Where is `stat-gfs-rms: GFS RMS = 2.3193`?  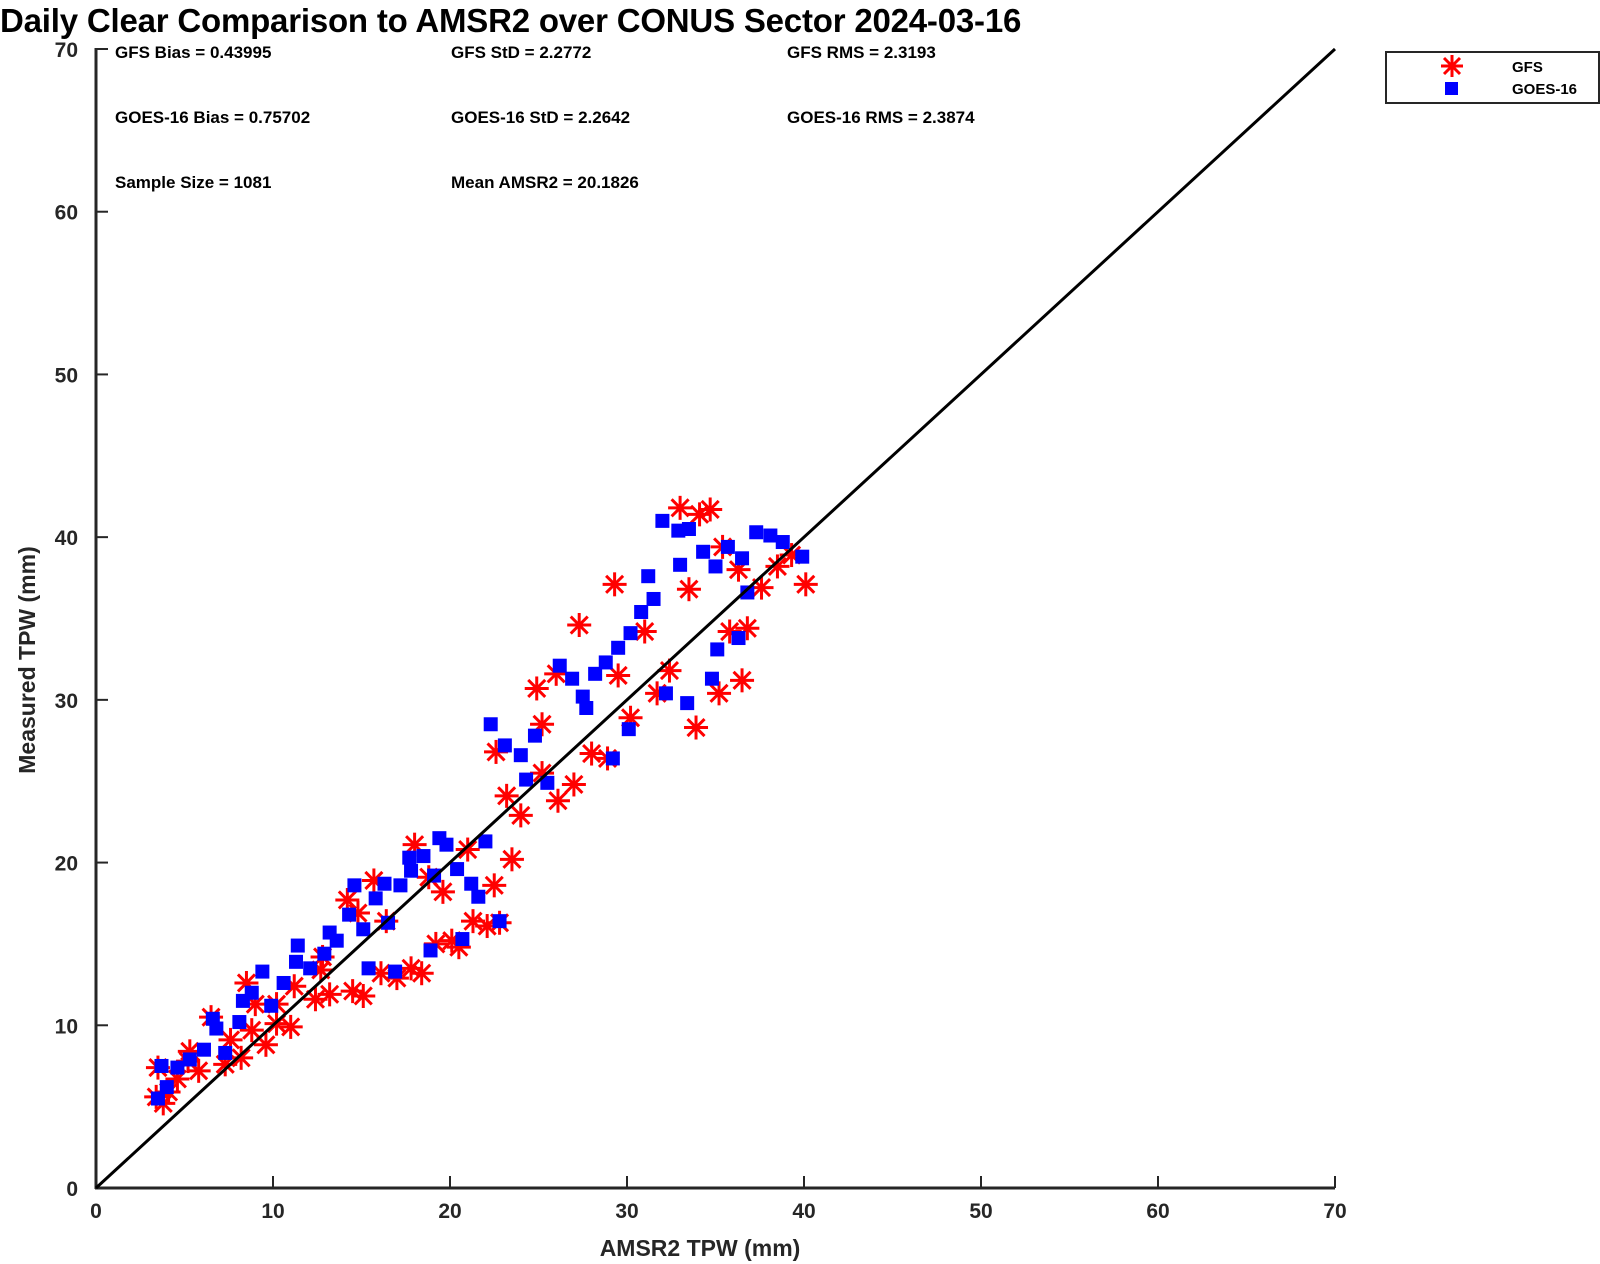 stat-gfs-rms: GFS RMS = 2.3193 is located at coordinates (861, 52).